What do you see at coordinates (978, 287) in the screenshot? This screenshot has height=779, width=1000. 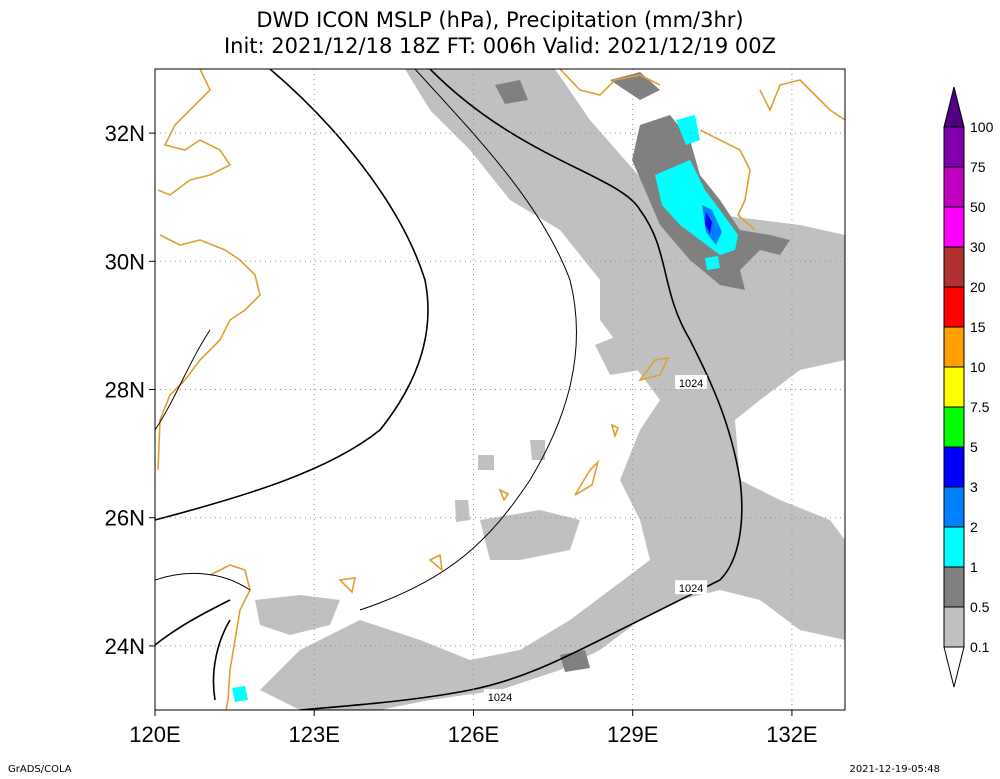 I see `colorbar-label: 20` at bounding box center [978, 287].